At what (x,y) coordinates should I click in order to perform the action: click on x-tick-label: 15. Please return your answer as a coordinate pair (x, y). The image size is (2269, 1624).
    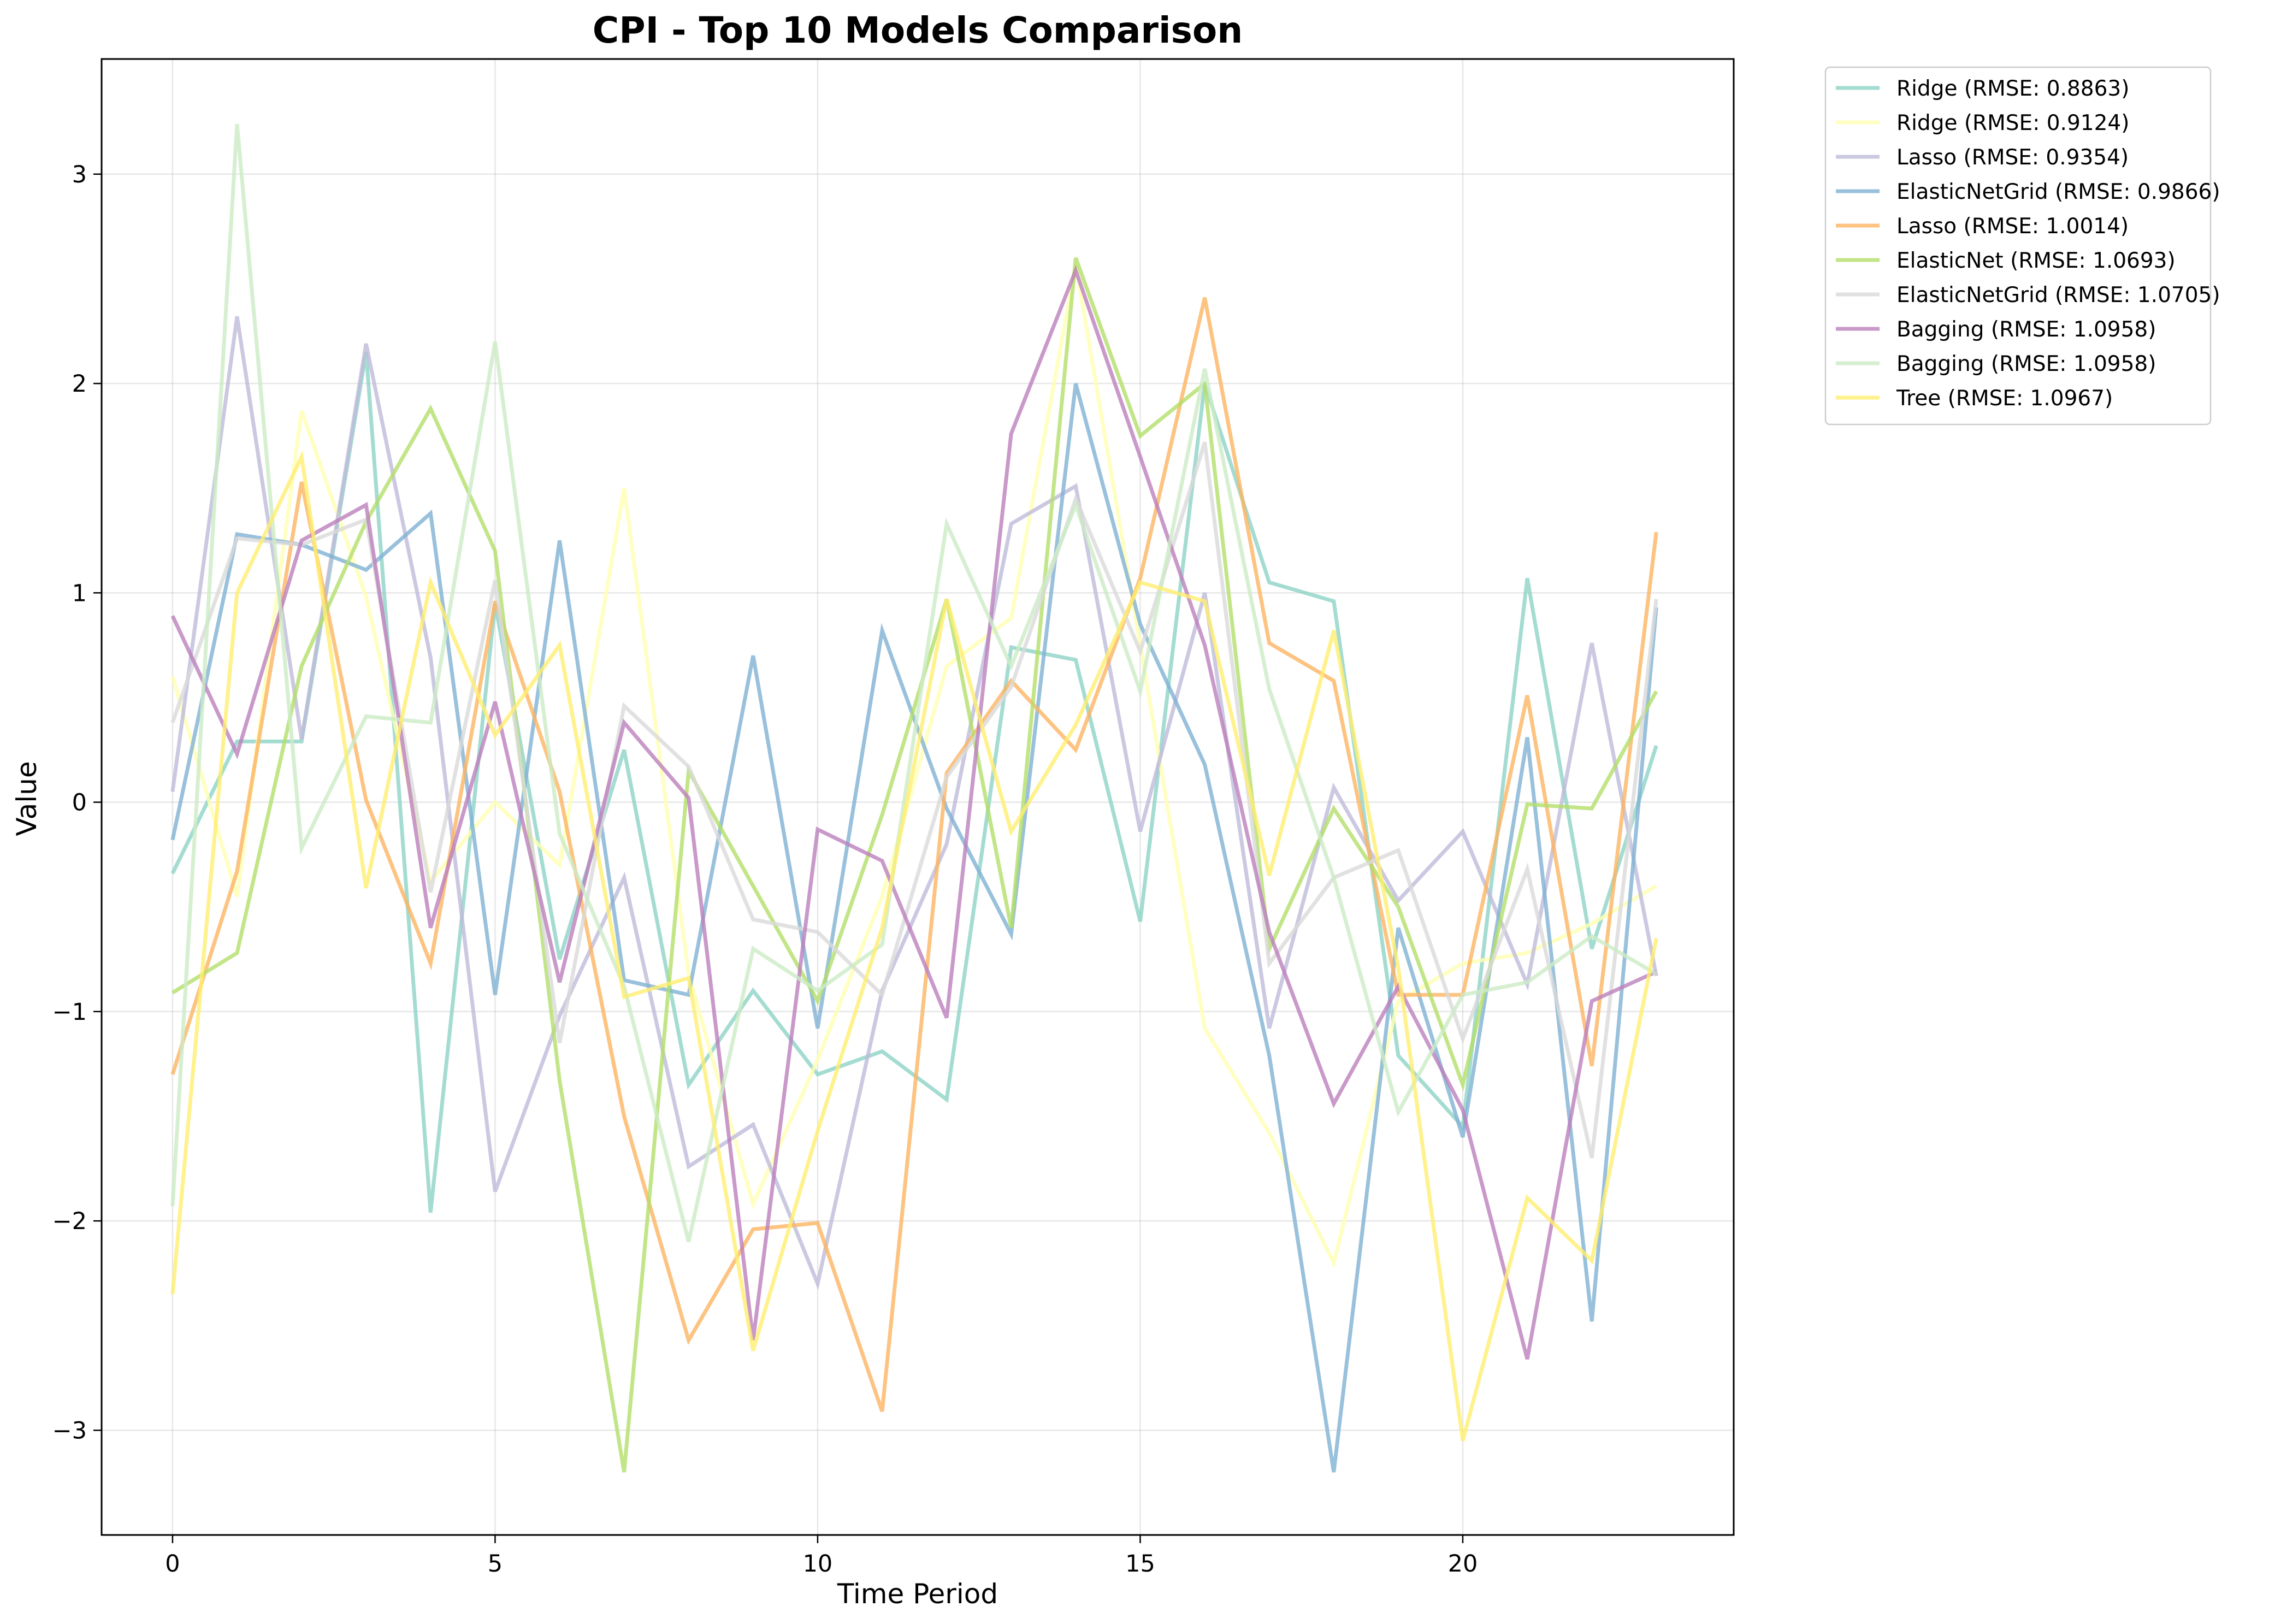
    Looking at the image, I should click on (1140, 1564).